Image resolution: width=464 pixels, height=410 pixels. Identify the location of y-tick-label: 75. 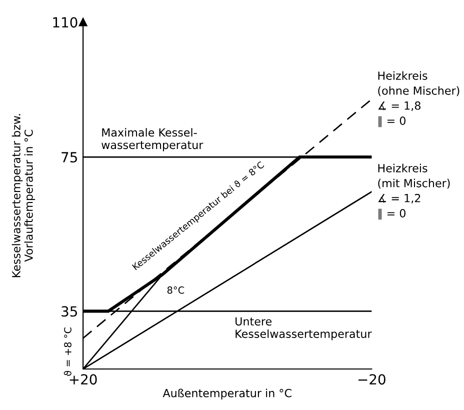
(69, 157).